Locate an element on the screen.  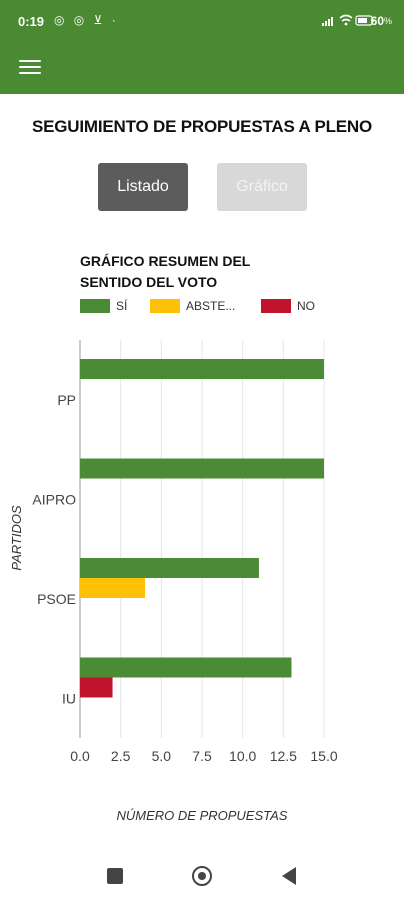
list-view-button: Listado is located at coordinates (143, 187).